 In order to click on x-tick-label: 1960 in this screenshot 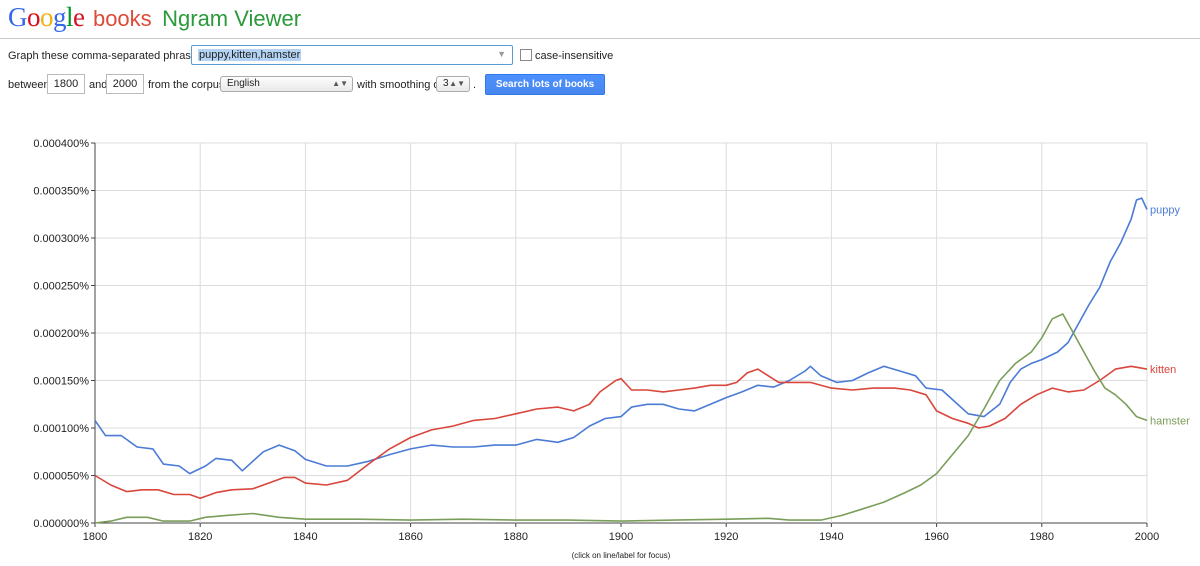, I will do `click(936, 537)`.